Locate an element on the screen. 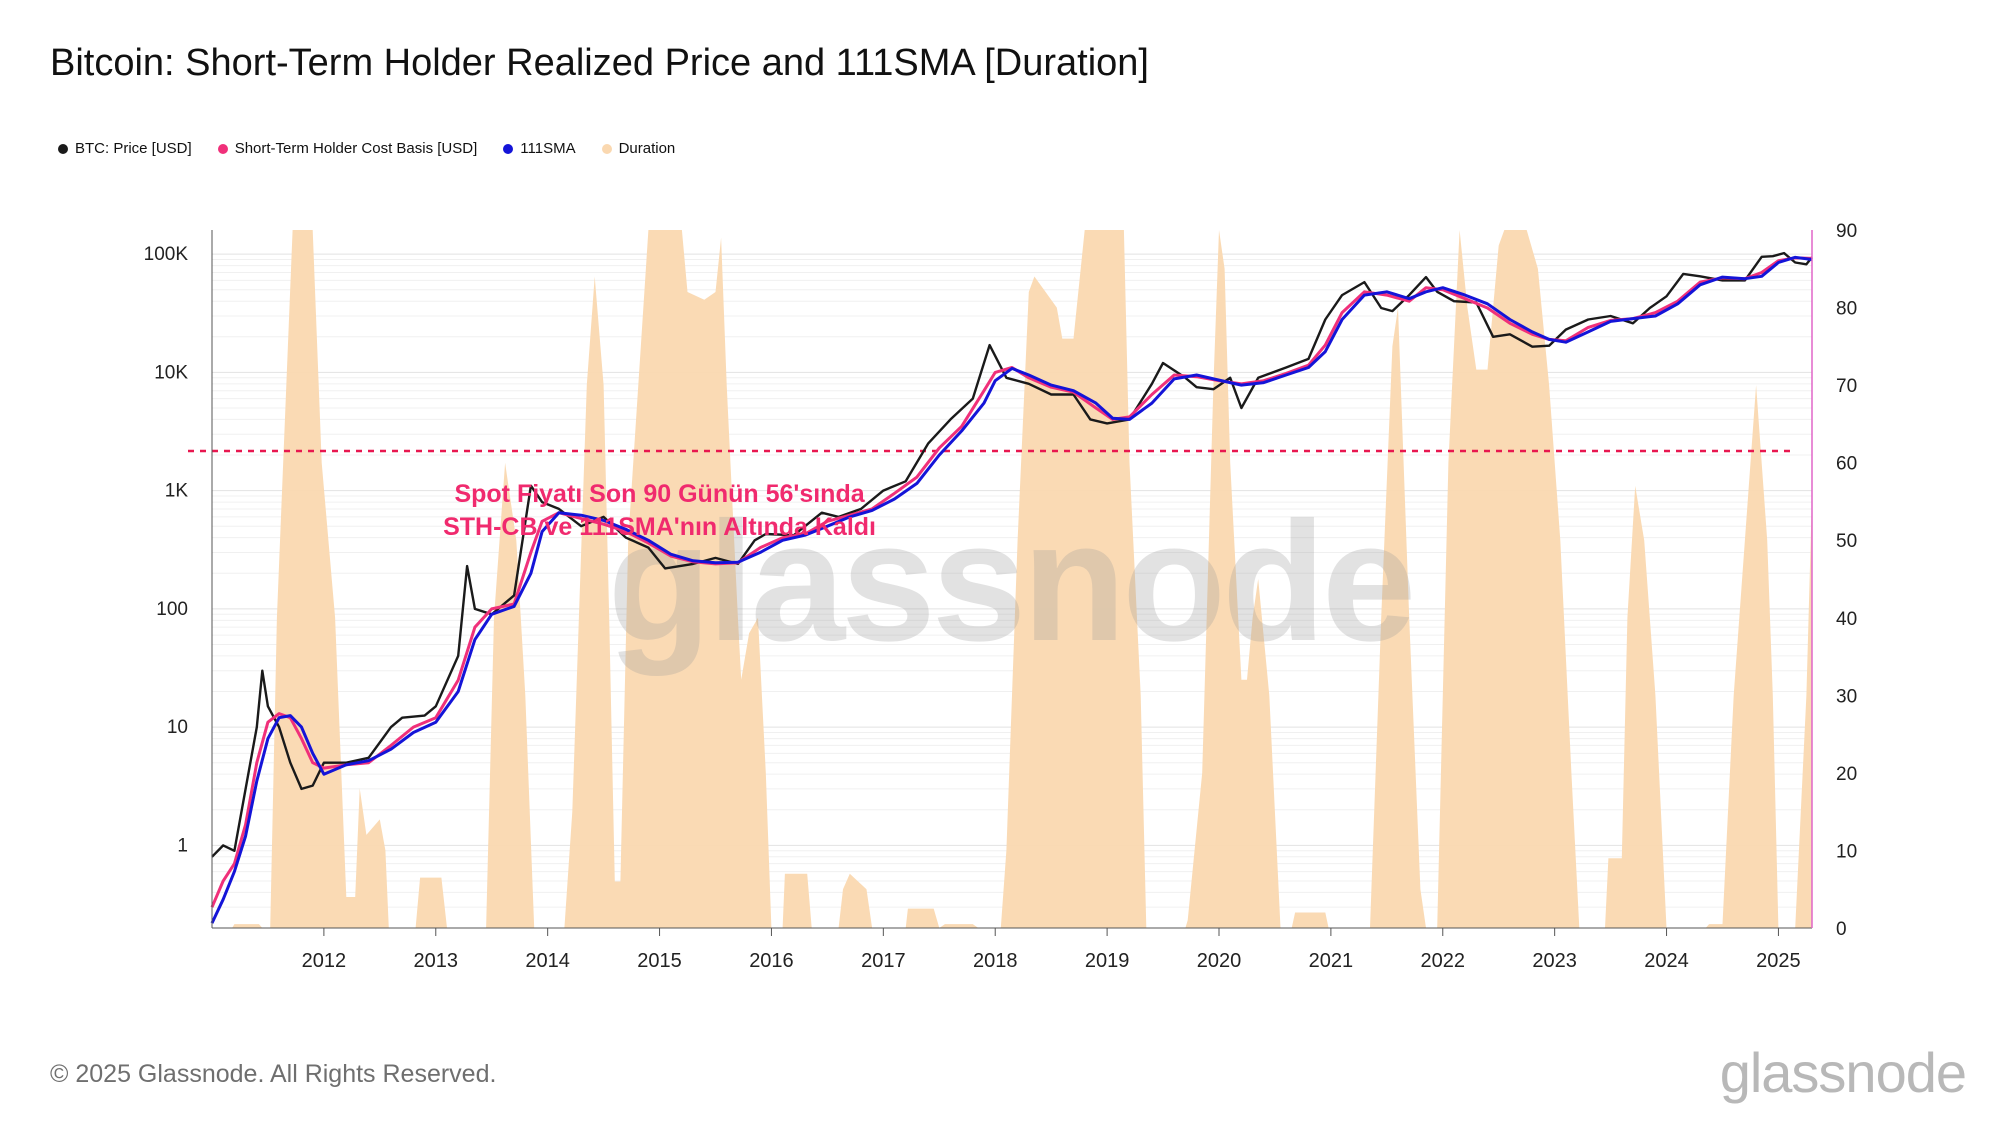 The height and width of the screenshot is (1125, 2000). x-tick-label: 2023 is located at coordinates (1554, 961).